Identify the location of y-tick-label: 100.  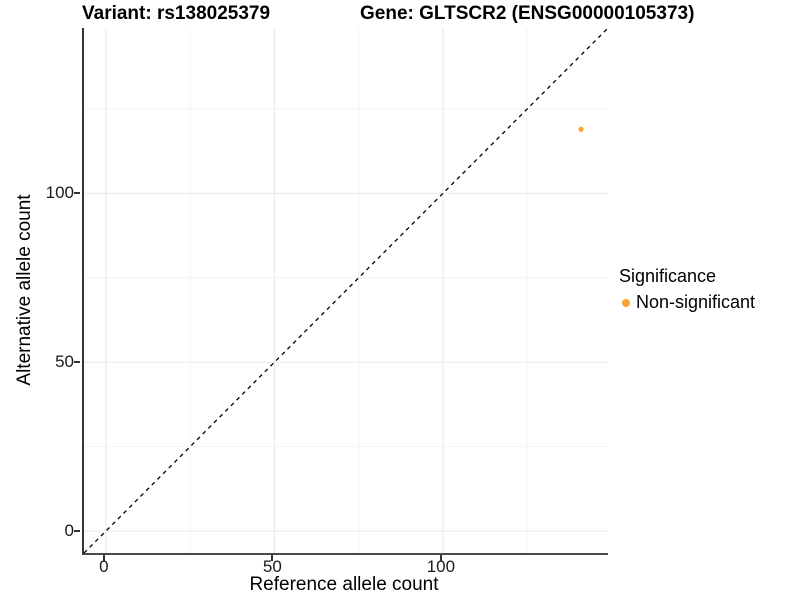
(59, 193).